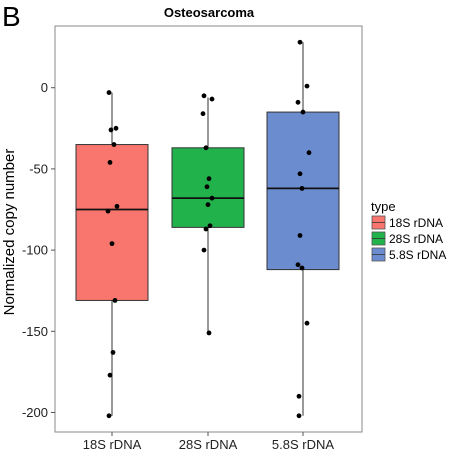 This screenshot has width=452, height=457. What do you see at coordinates (417, 255) in the screenshot?
I see `legend-label: 5.8S rDNA` at bounding box center [417, 255].